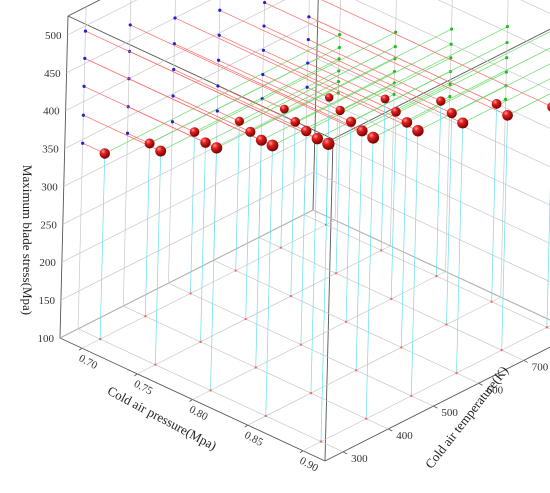  Describe the element at coordinates (46, 301) in the screenshot. I see `z-tick-label: 150` at that location.